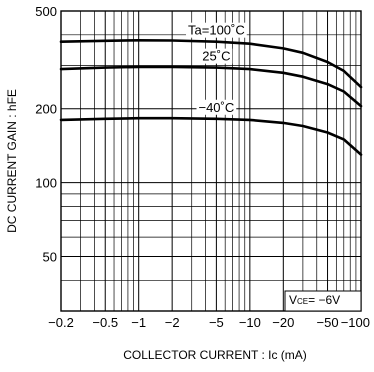  I want to click on x-tick-label: −0.2, so click(61, 322).